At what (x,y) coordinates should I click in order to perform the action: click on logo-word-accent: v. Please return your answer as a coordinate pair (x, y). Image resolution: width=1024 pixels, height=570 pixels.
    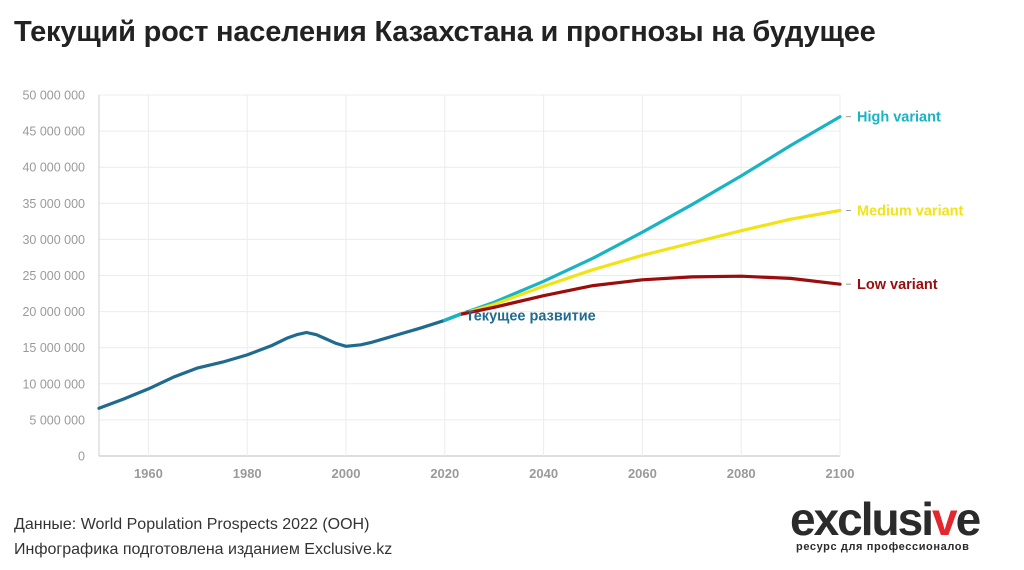
    Looking at the image, I should click on (945, 519).